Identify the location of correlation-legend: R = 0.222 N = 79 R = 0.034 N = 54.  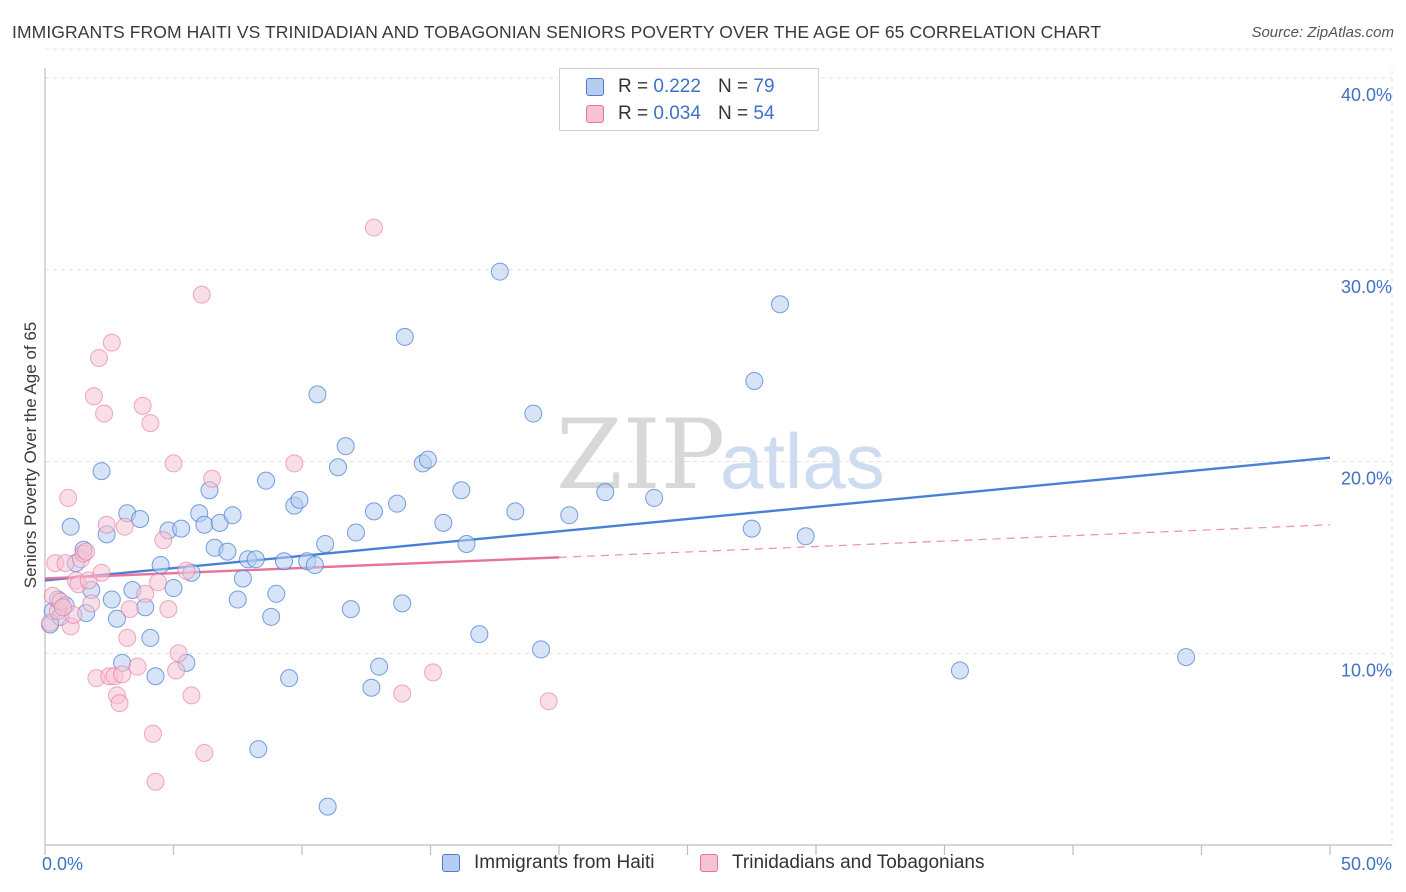
(689, 99).